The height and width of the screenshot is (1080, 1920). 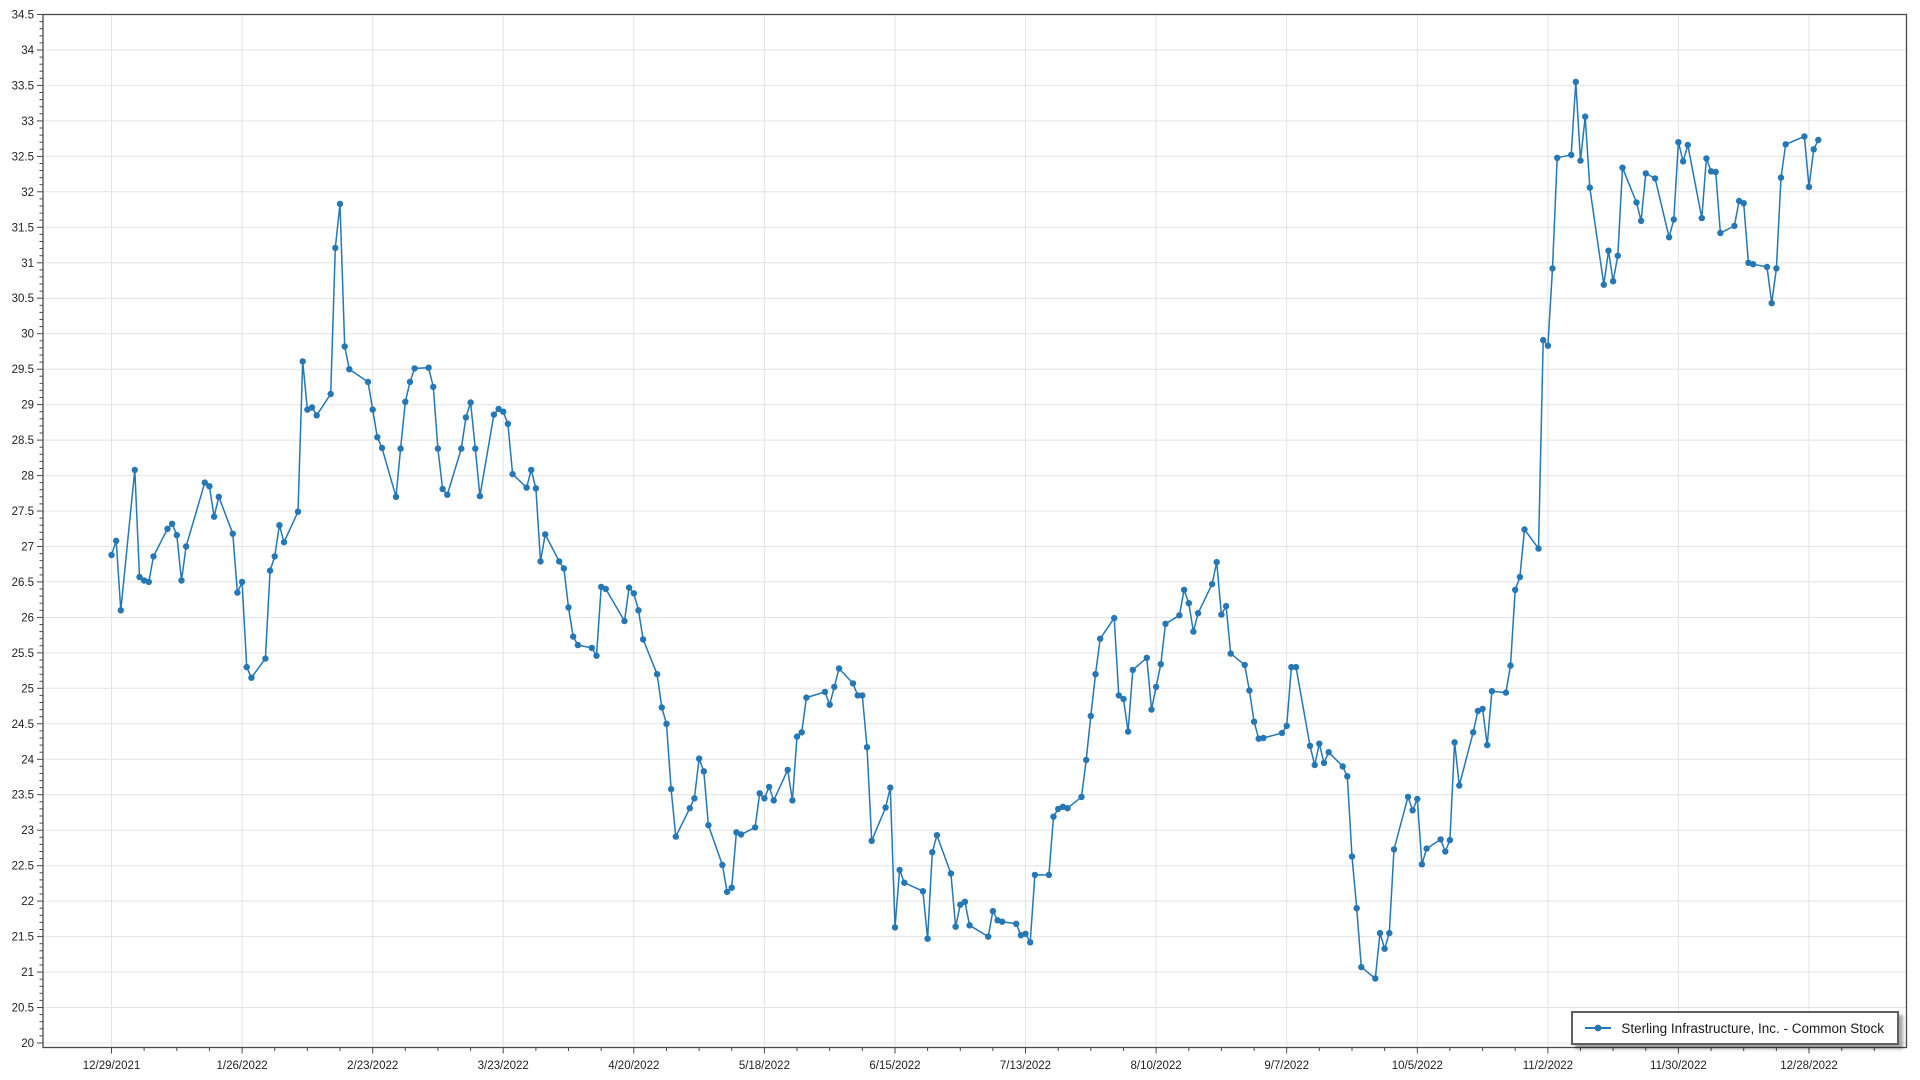 I want to click on y-axis-tick-label: 22, so click(x=27, y=902).